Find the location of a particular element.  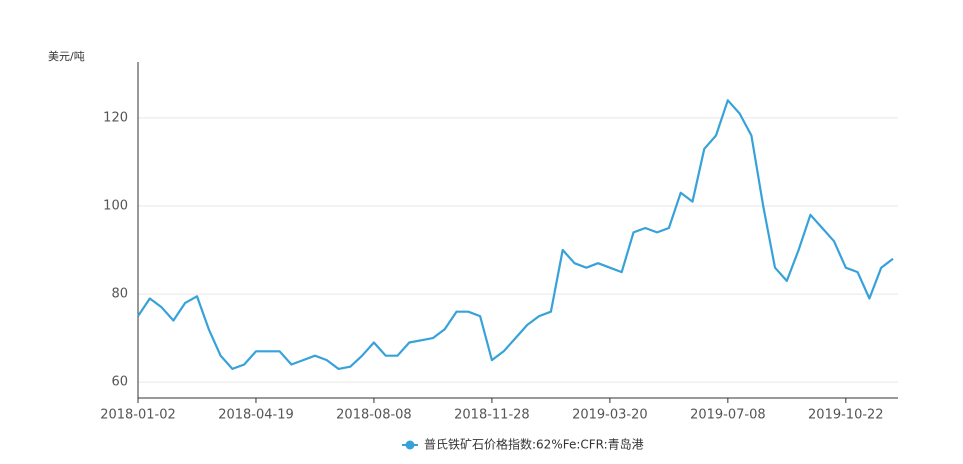

y-tick-label: 80 is located at coordinates (119, 294).